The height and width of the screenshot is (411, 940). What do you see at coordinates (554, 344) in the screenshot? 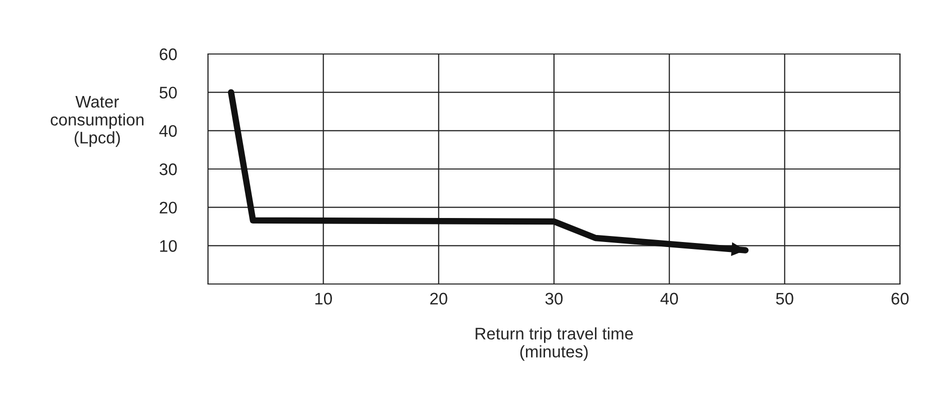
I see `x-axis-title: Return trip travel time (minutes)` at bounding box center [554, 344].